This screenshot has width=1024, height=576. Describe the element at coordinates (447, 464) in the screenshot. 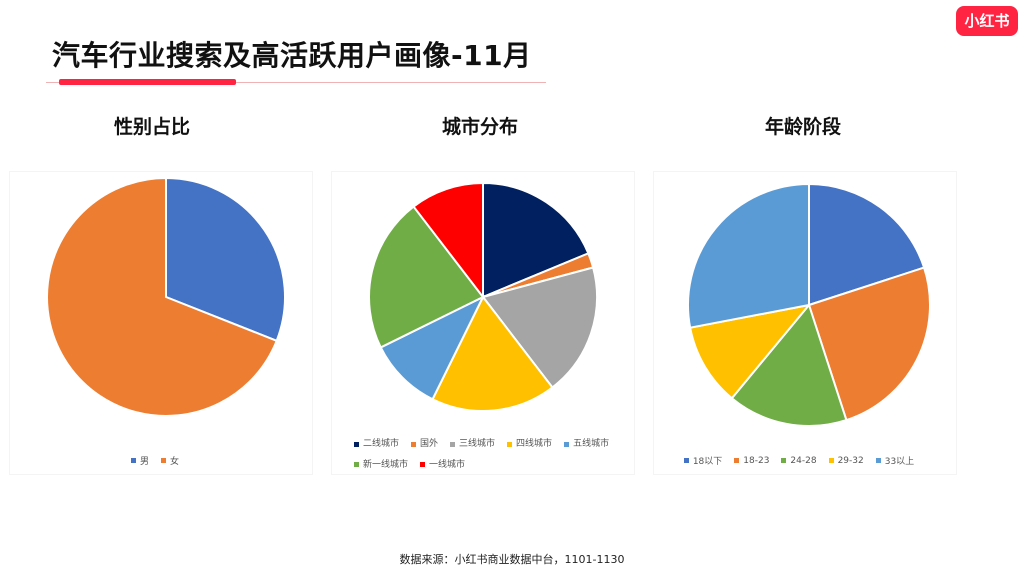

I see `legend-label: 一线城市` at that location.